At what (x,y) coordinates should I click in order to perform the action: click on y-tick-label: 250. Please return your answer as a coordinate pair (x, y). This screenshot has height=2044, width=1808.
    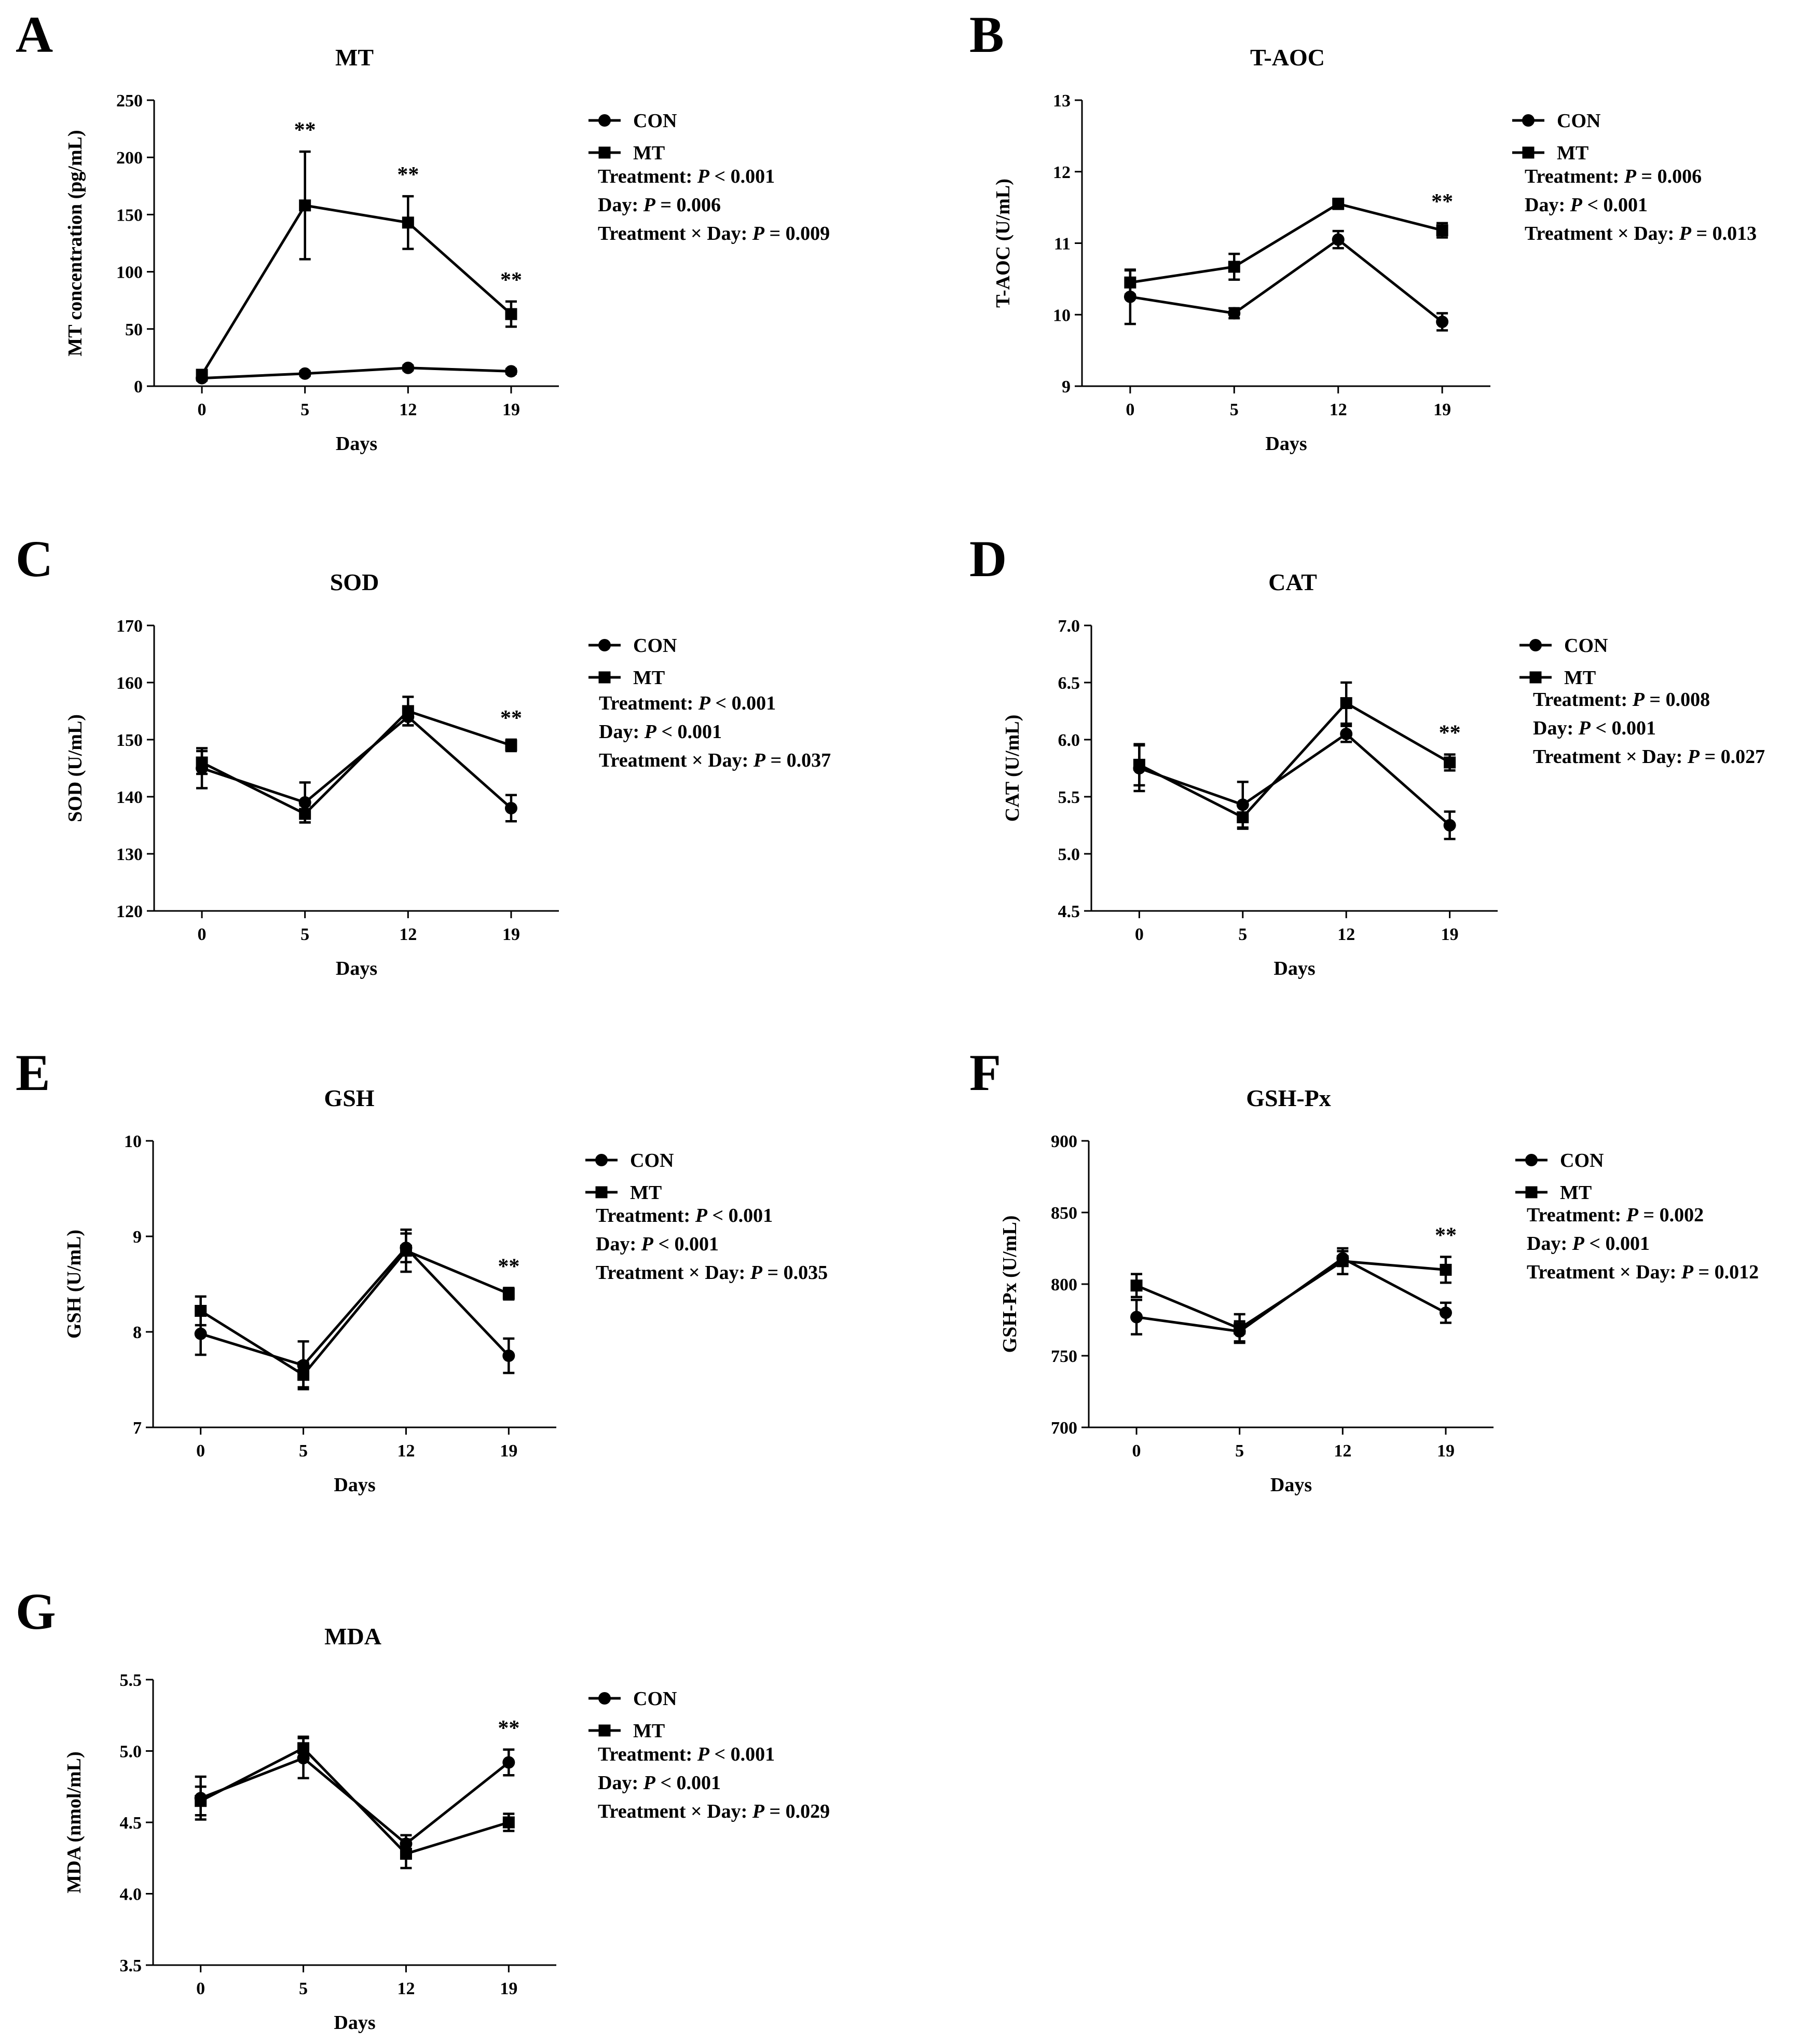
    Looking at the image, I should click on (129, 101).